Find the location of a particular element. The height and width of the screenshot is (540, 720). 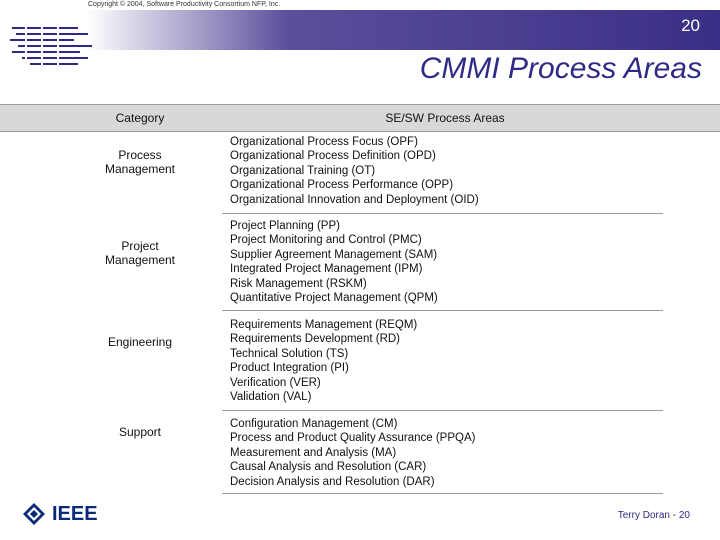

footer-logo: IEEE is located at coordinates (60, 514).